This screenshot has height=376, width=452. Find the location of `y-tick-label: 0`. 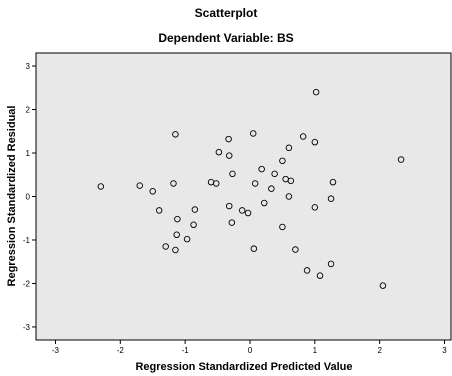

y-tick-label: 0 is located at coordinates (28, 197).